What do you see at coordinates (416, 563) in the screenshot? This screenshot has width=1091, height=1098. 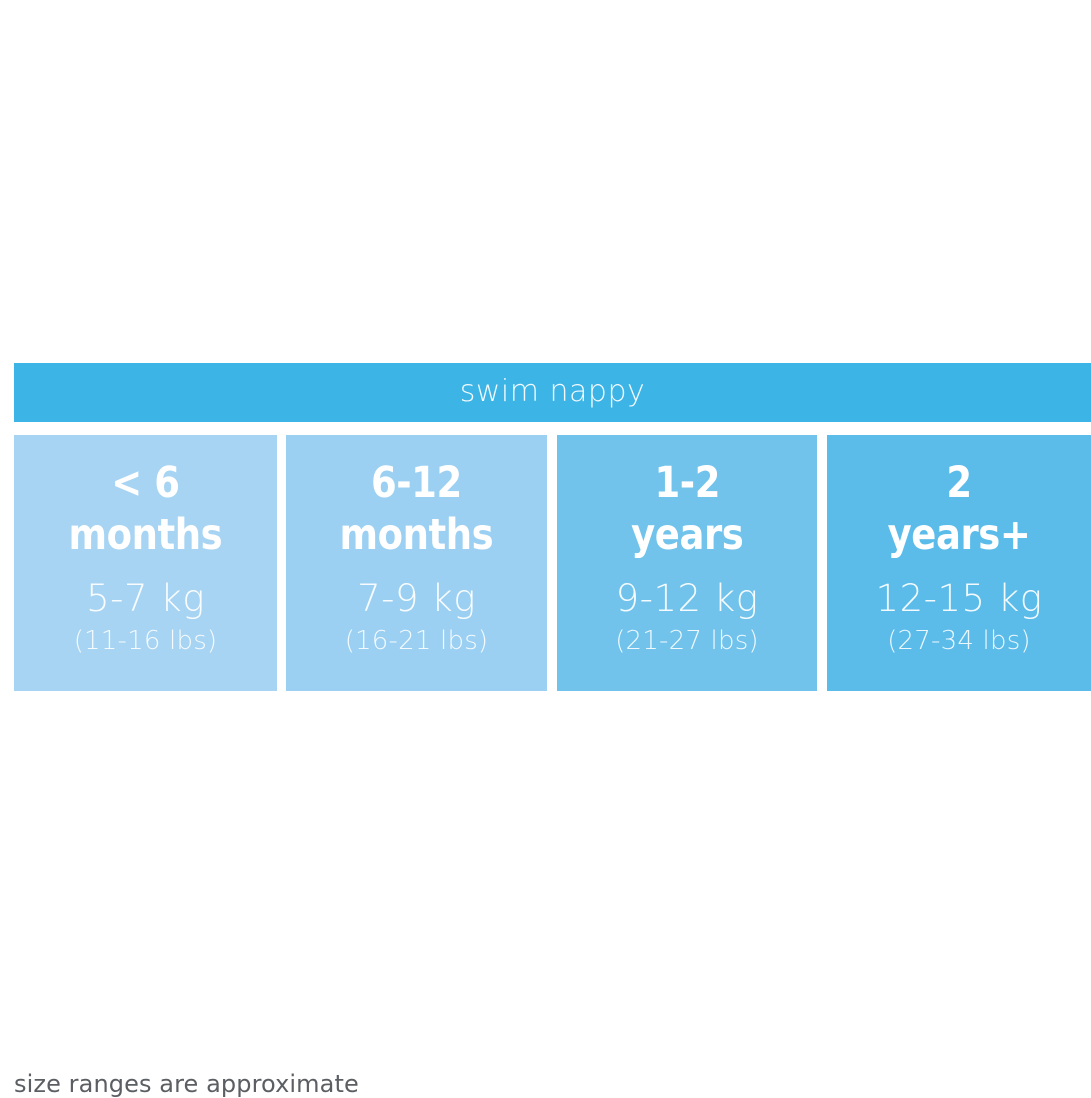 I see `size-column-6-12-months: 6-12 months 7-9 kg (16-21 lbs)` at bounding box center [416, 563].